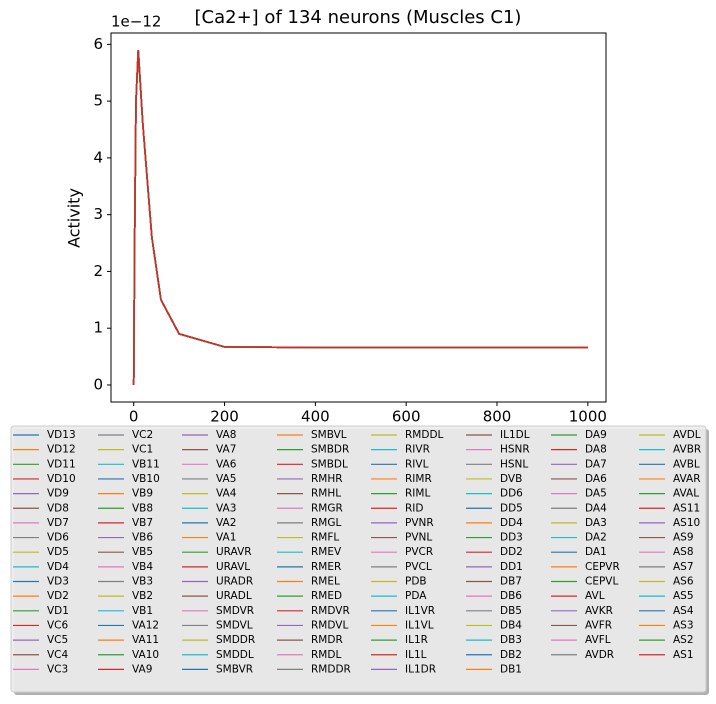 Image resolution: width=716 pixels, height=704 pixels. Describe the element at coordinates (61, 464) in the screenshot. I see `legend-label: VD11` at that location.